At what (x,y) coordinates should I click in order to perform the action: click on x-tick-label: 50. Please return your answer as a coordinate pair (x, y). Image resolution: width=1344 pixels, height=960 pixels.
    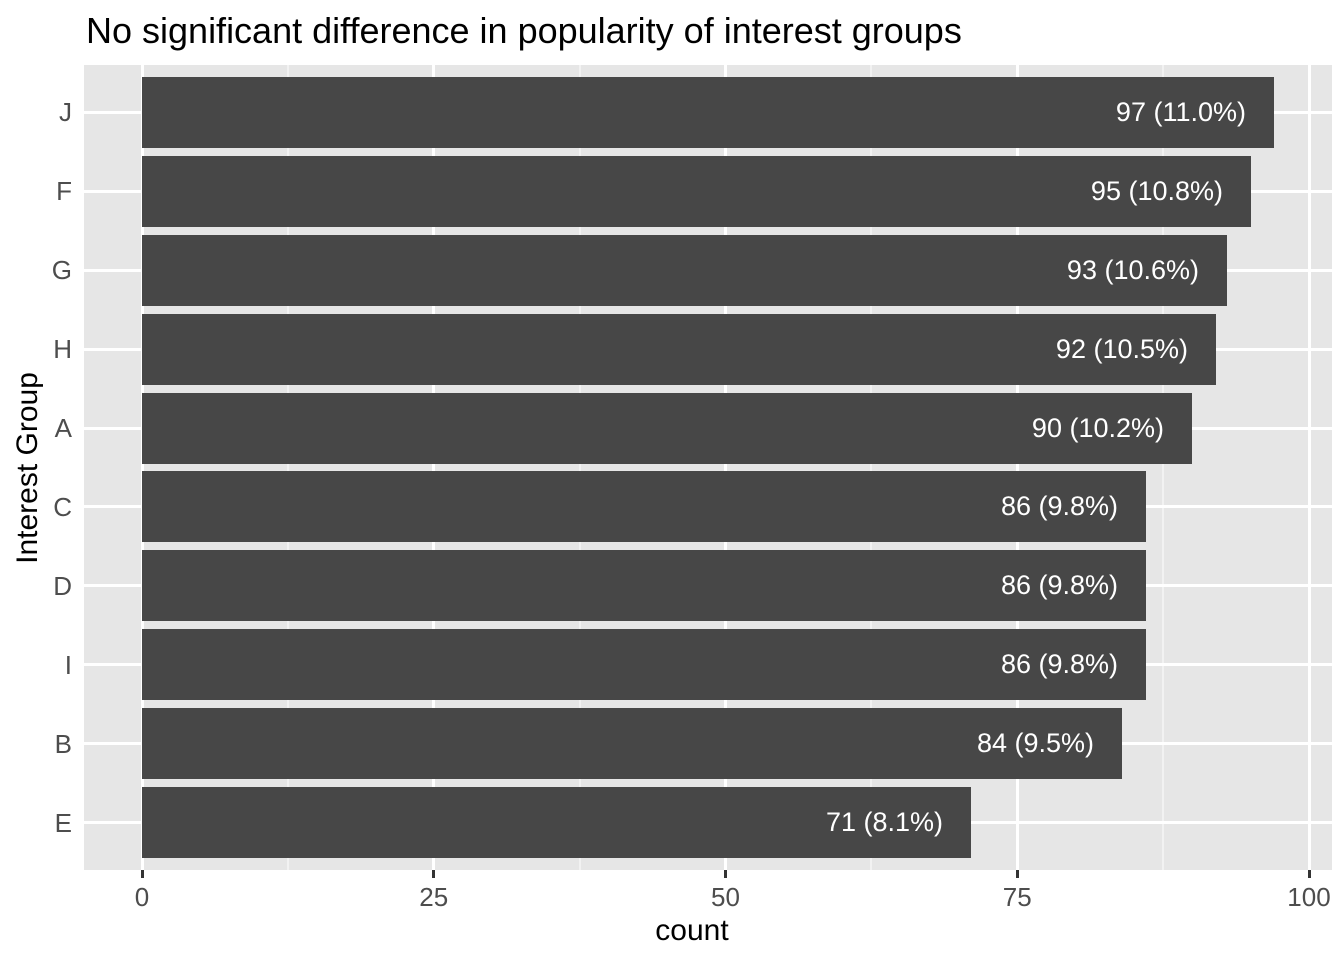
    Looking at the image, I should click on (725, 897).